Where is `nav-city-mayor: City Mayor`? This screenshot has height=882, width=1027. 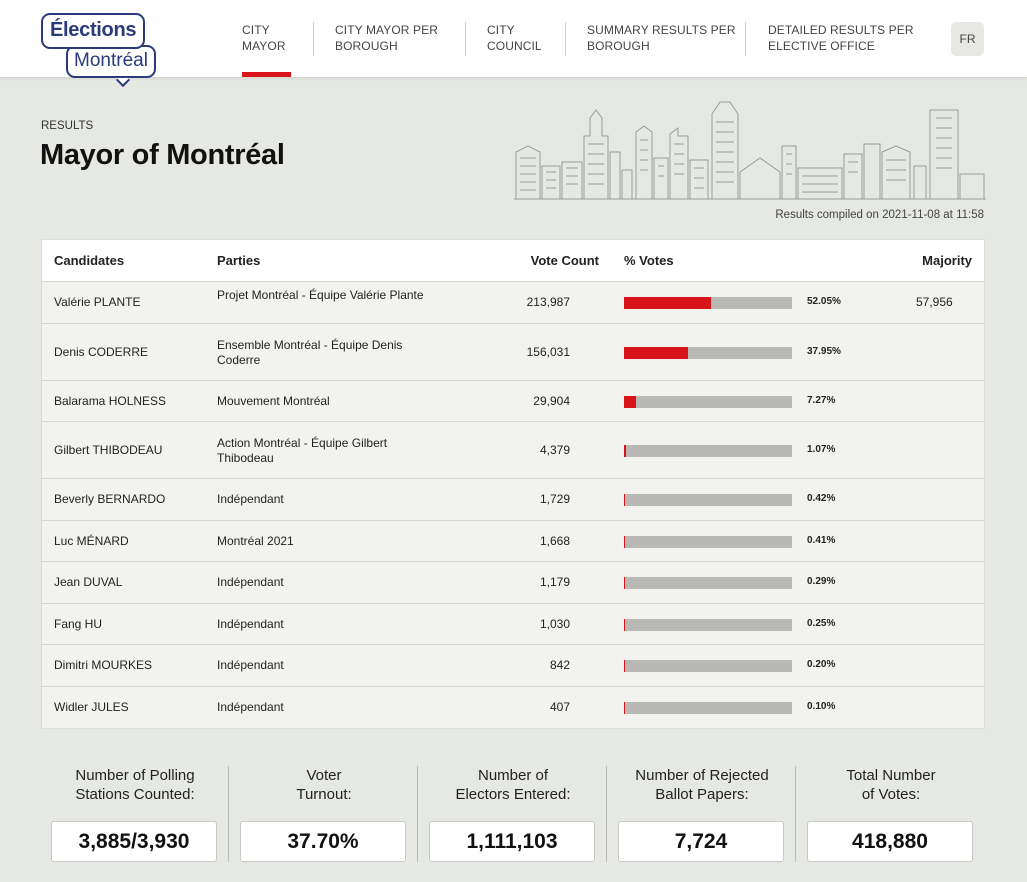 nav-city-mayor: City Mayor is located at coordinates (272, 49).